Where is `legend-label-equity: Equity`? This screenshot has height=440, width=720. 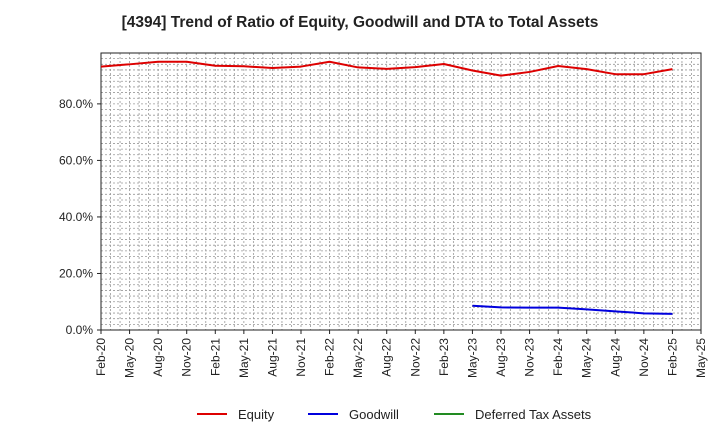
legend-label-equity: Equity is located at coordinates (256, 414).